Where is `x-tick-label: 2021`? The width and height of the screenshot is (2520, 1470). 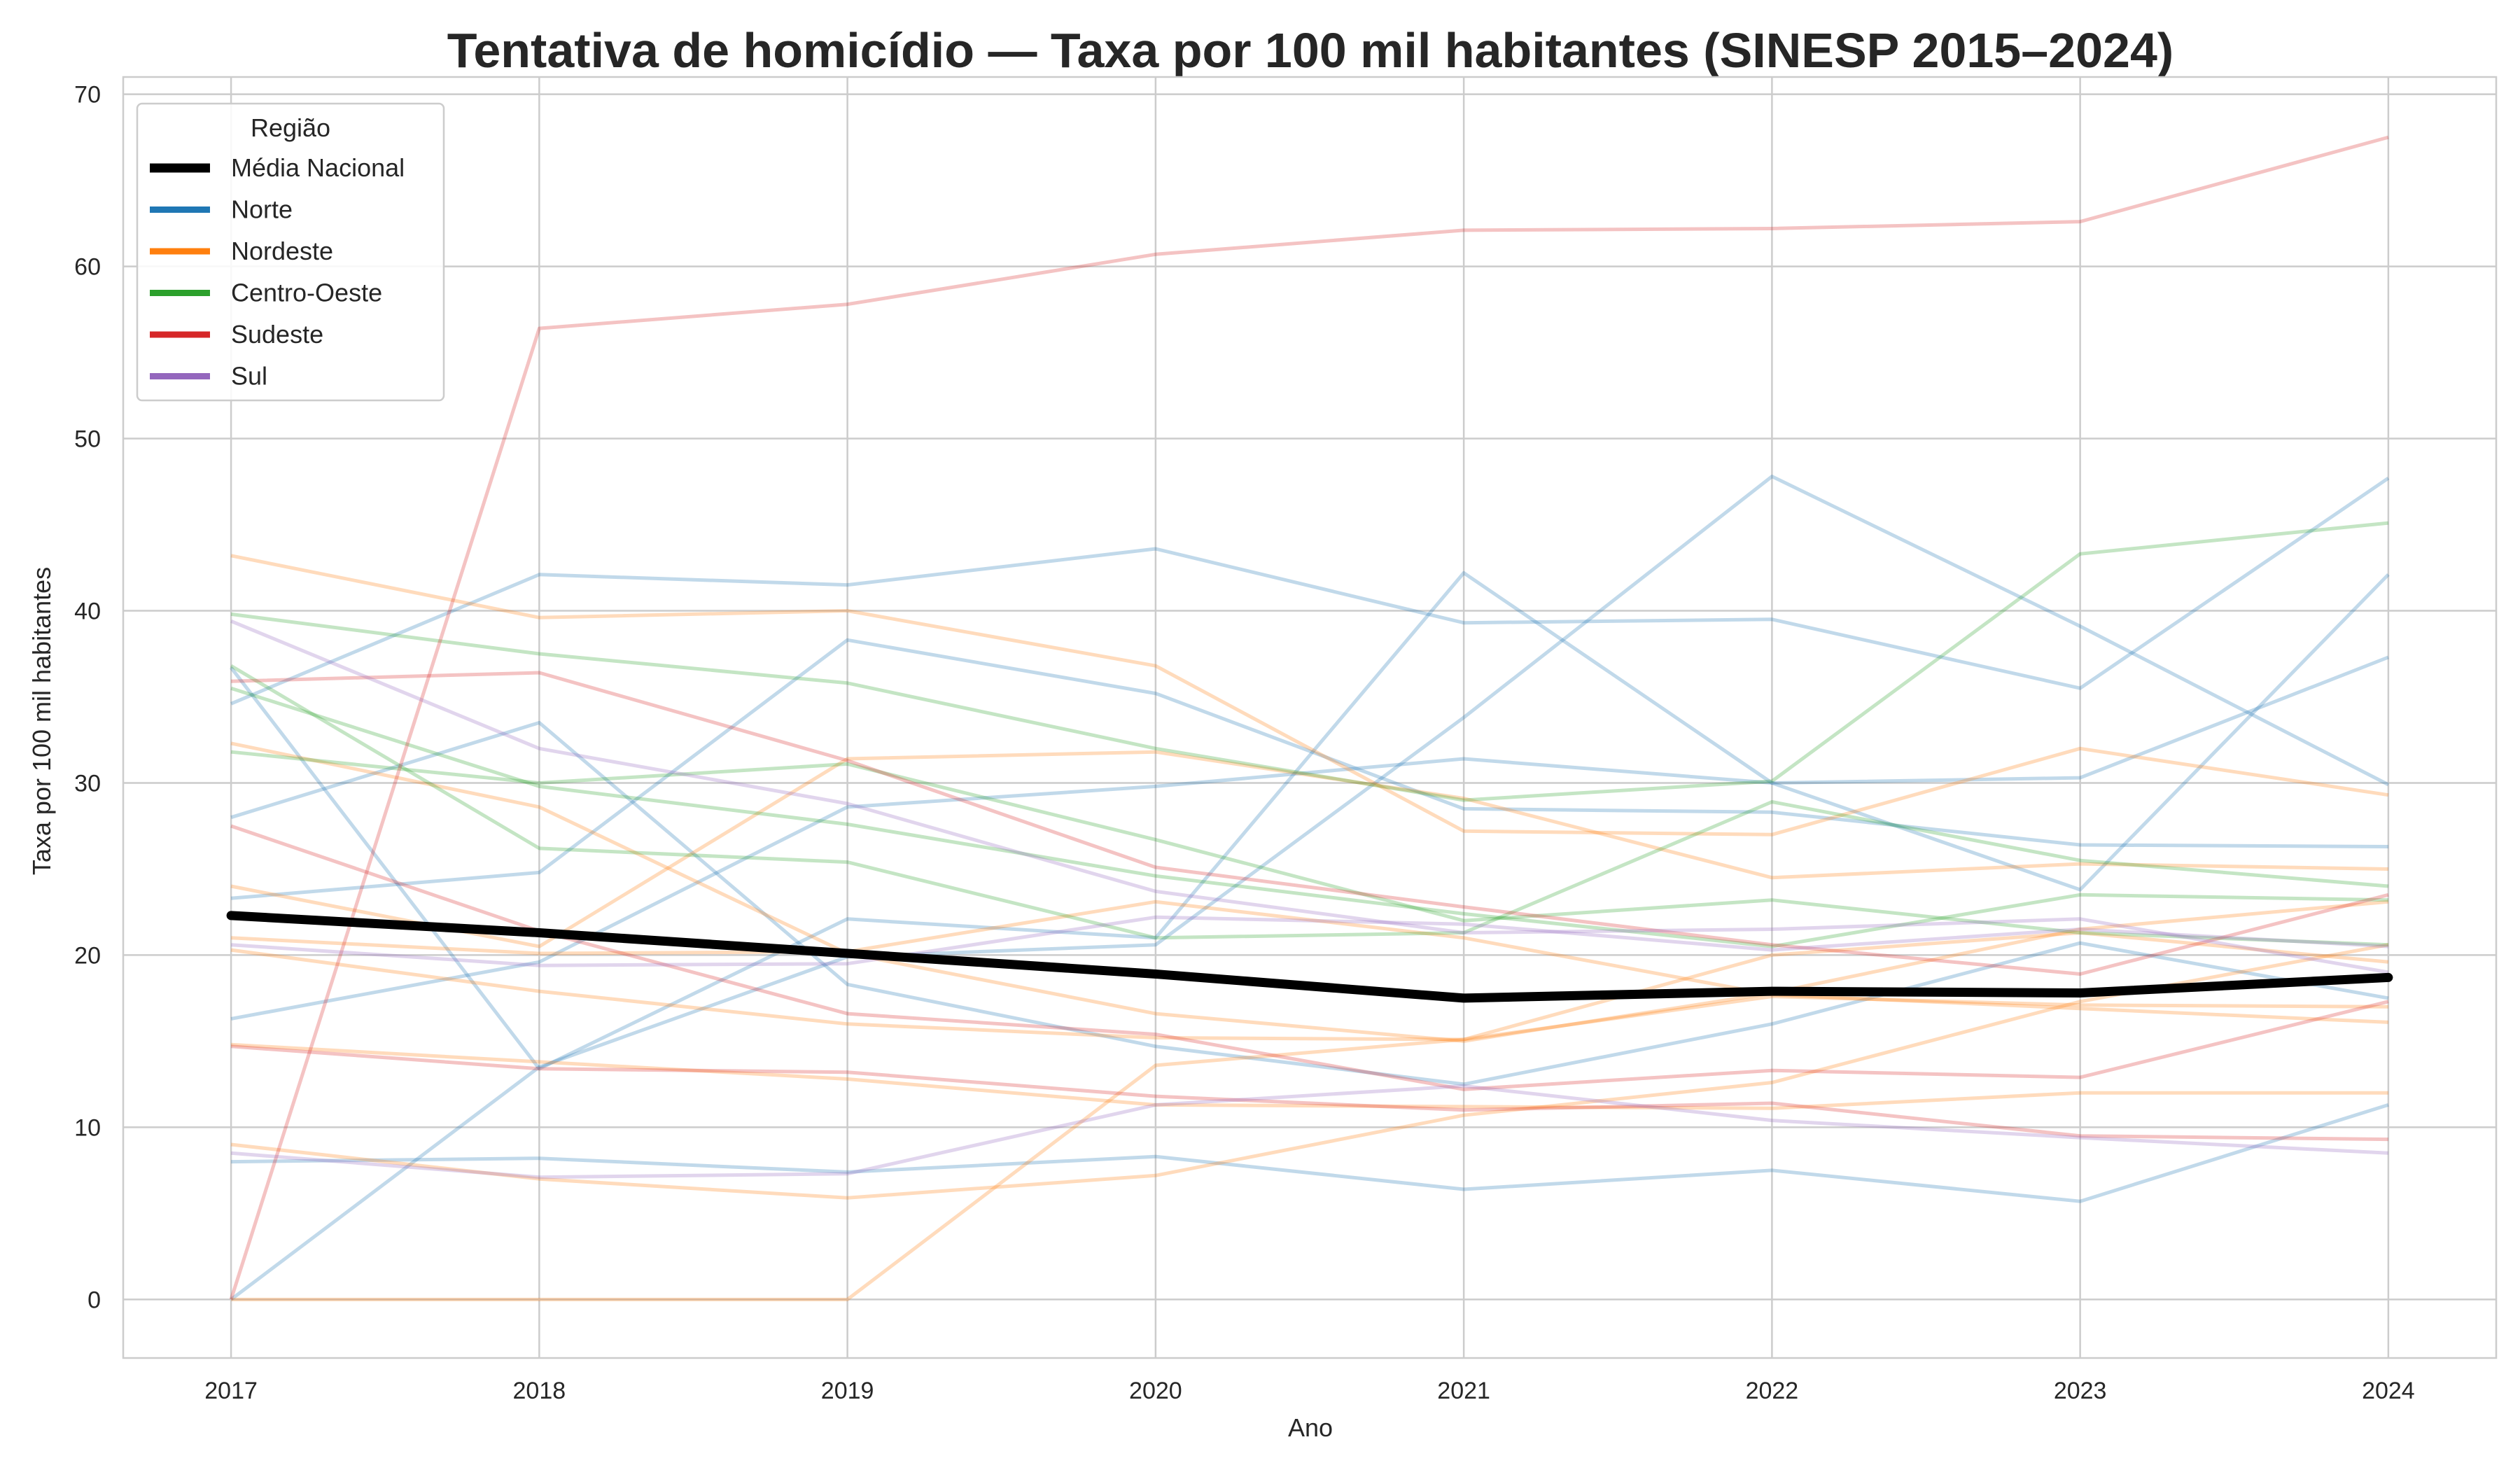 x-tick-label: 2021 is located at coordinates (1463, 1391).